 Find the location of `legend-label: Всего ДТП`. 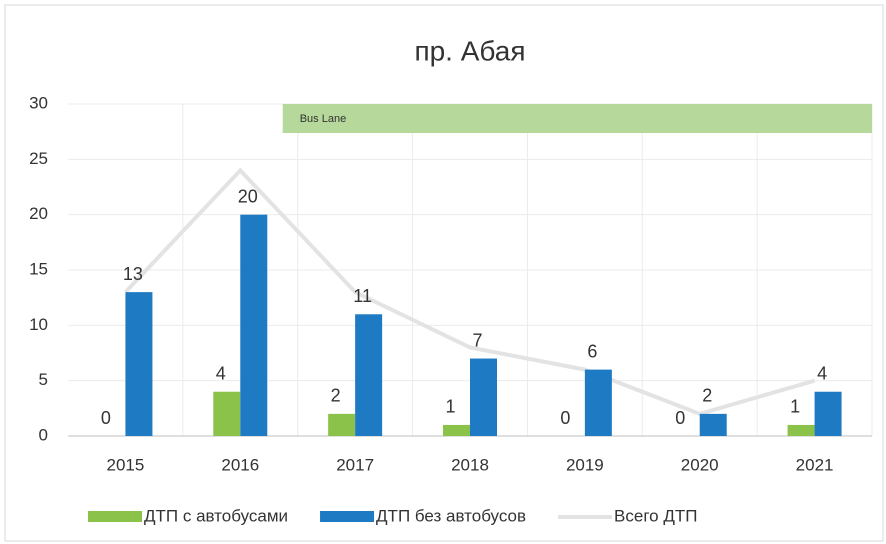

legend-label: Всего ДТП is located at coordinates (655, 515).